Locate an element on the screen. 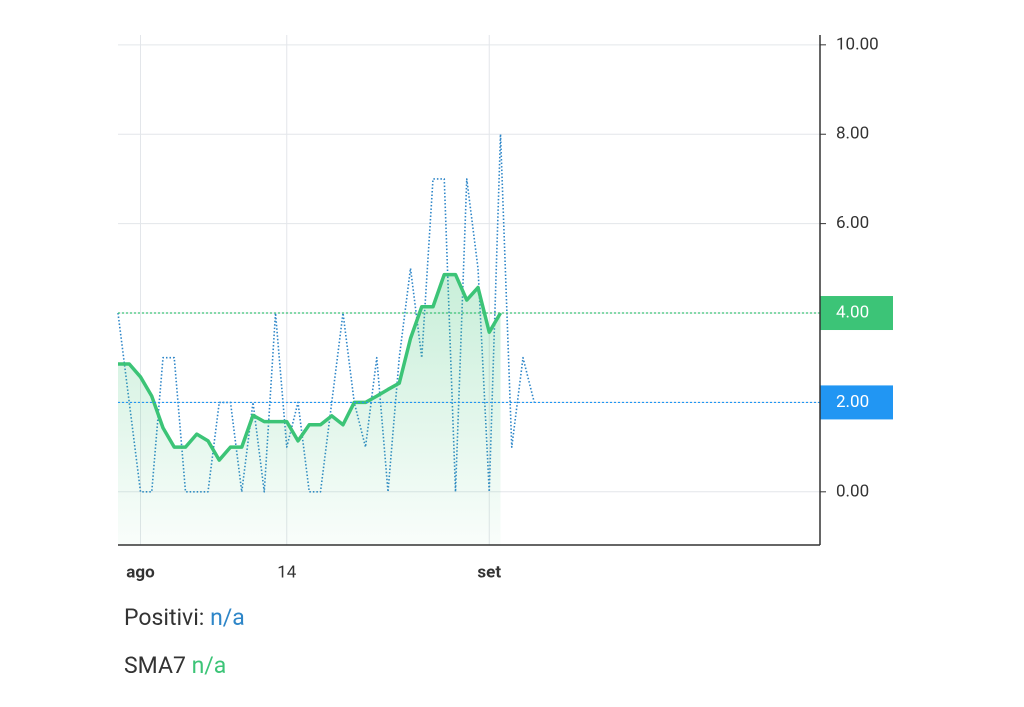 The image size is (1024, 707). y-tick-label: 0.00 is located at coordinates (852, 491).